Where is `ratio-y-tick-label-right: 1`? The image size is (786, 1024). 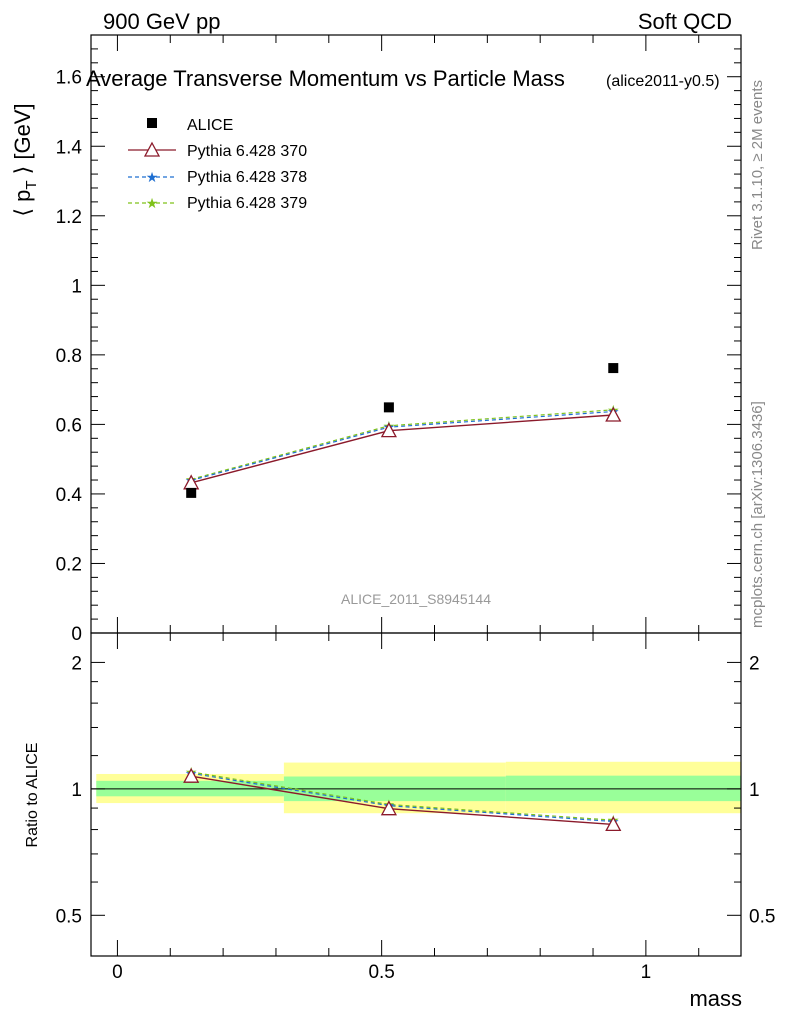 ratio-y-tick-label-right: 1 is located at coordinates (754, 790).